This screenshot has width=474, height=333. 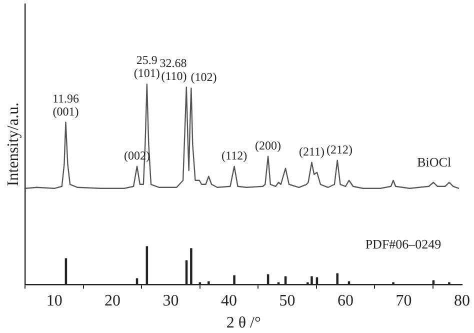 I want to click on x-tick-label: 70, so click(x=404, y=301).